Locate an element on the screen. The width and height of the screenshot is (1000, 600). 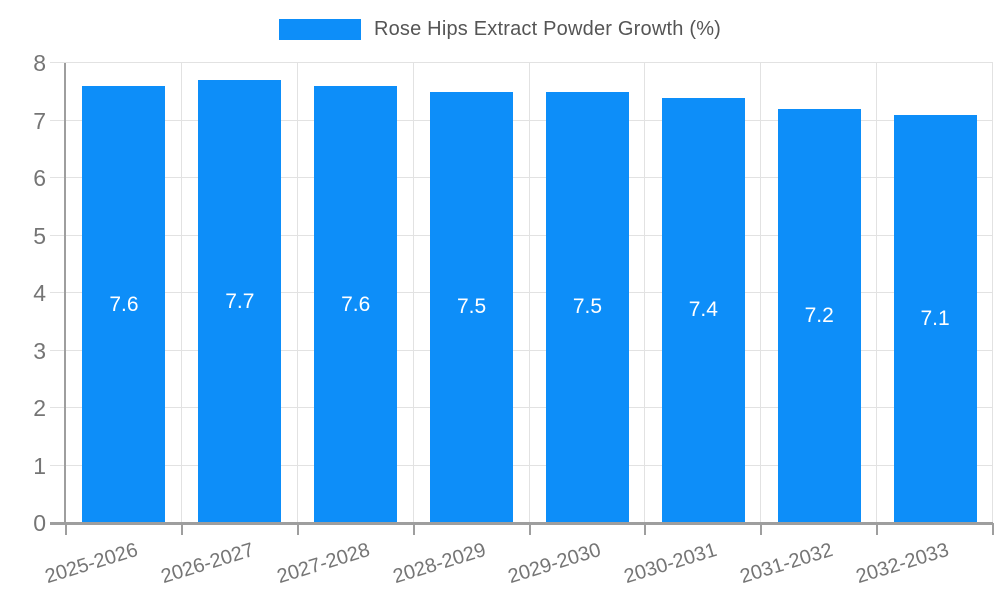
bar-value-label: 7.4 is located at coordinates (703, 310).